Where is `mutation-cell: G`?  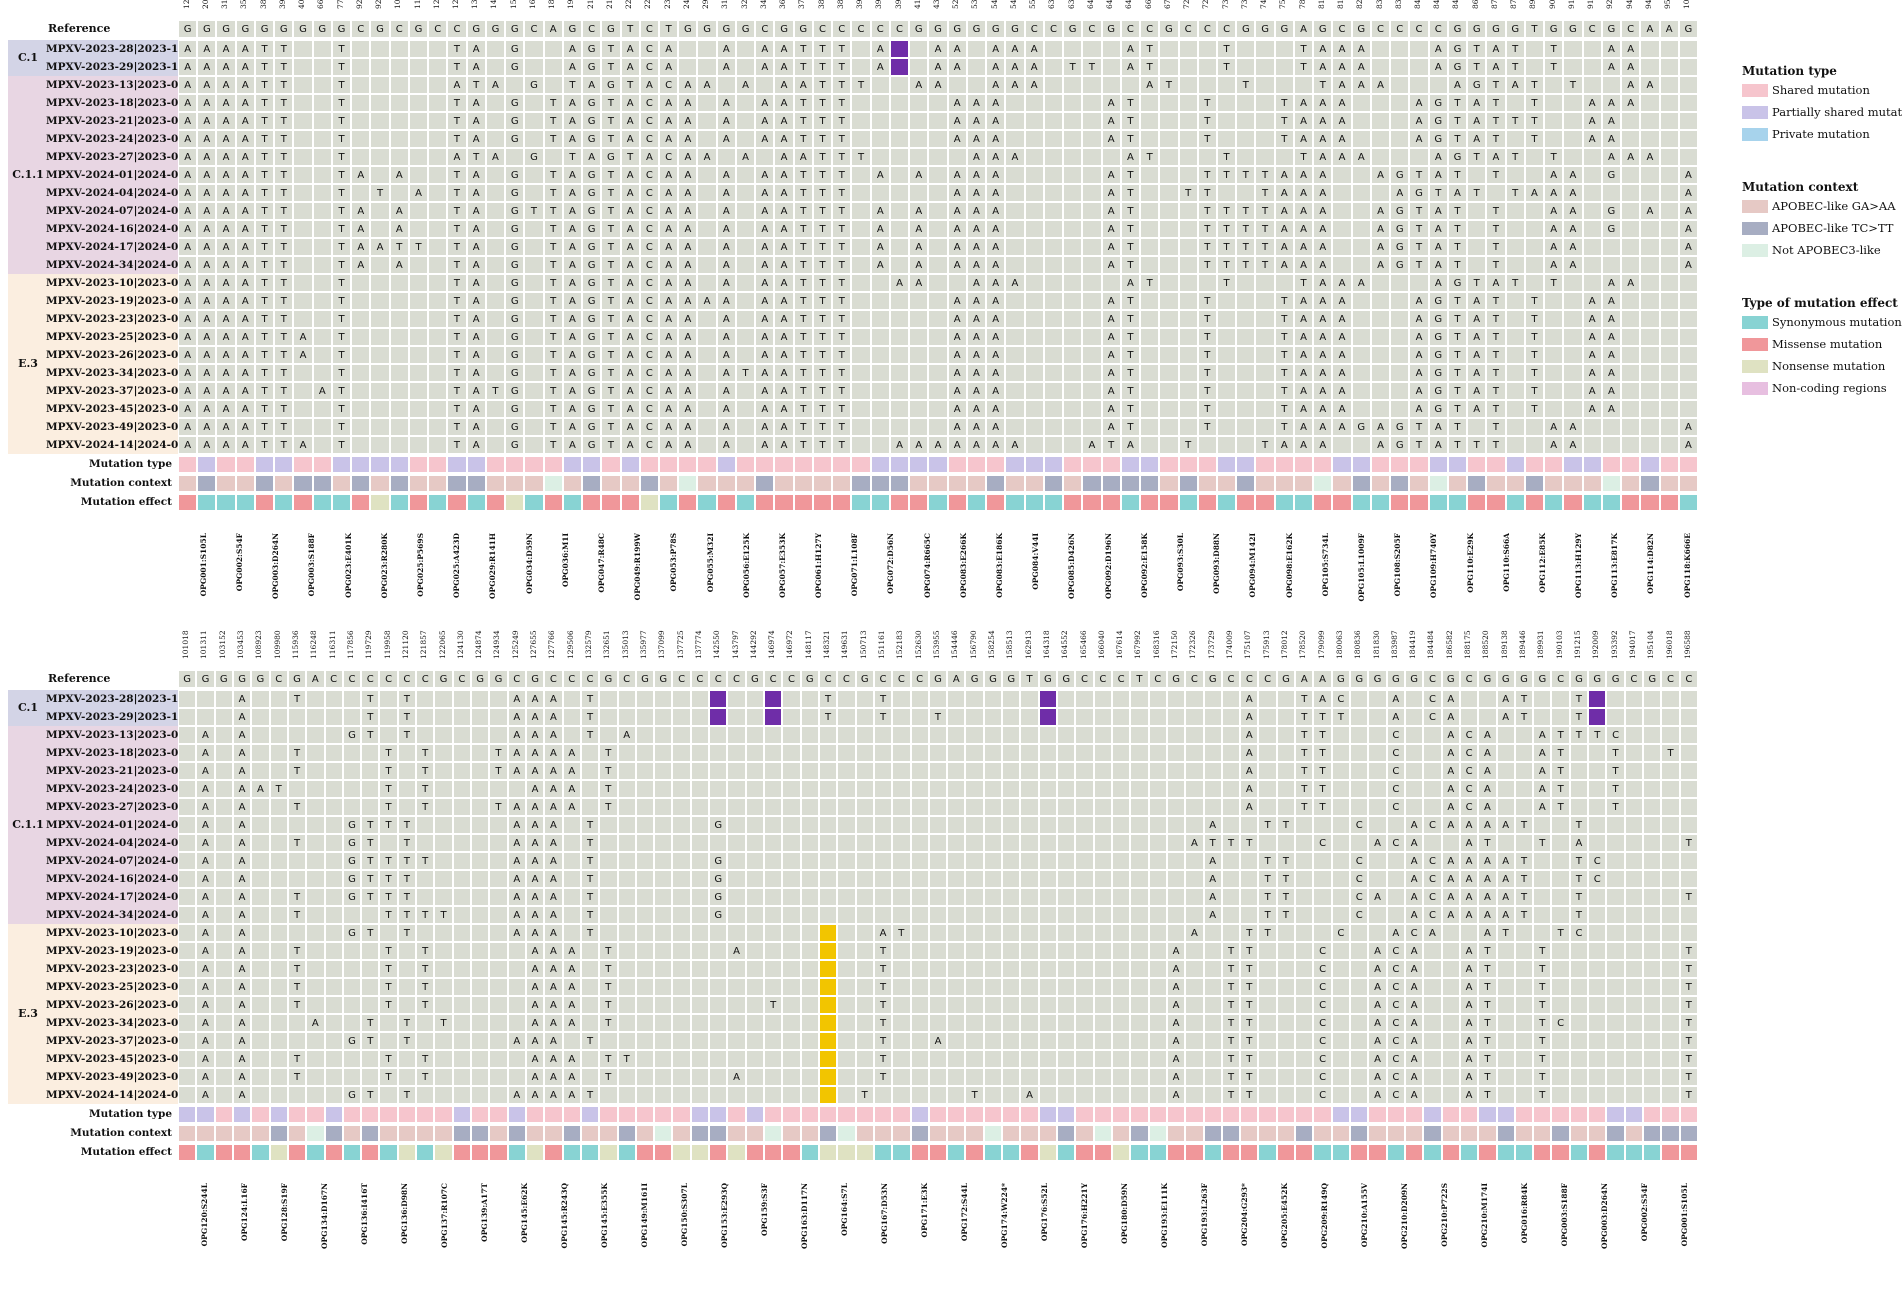
mutation-cell: G is located at coordinates (515, 175).